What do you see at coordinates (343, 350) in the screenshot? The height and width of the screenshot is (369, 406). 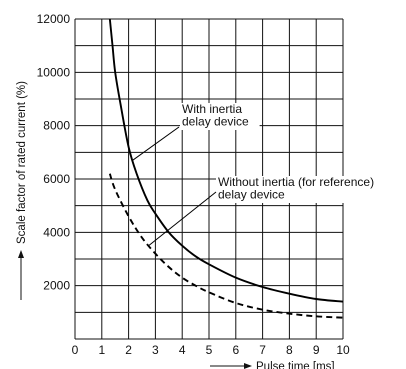 I see `x-tick-label-10: 10` at bounding box center [343, 350].